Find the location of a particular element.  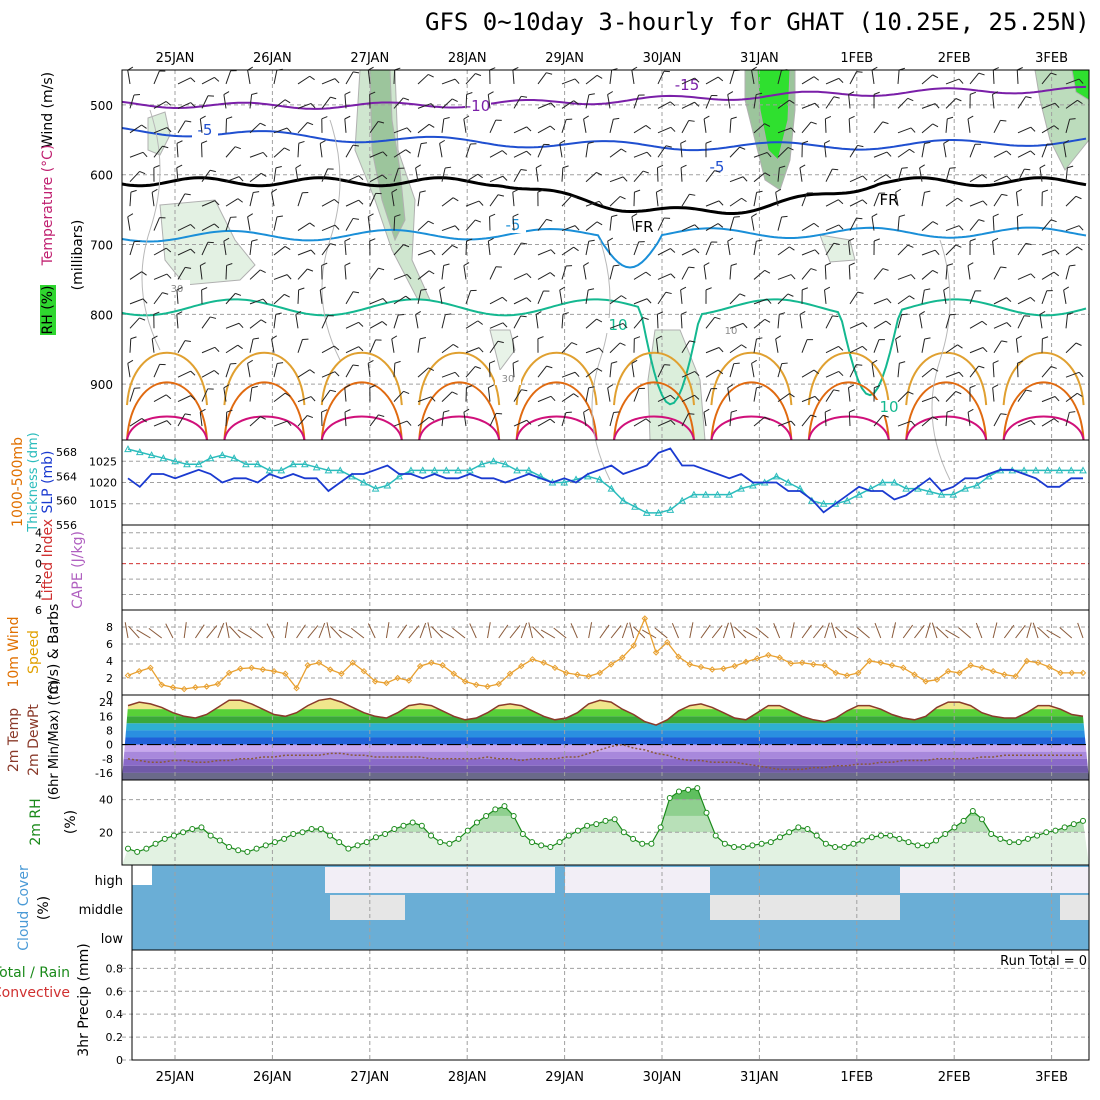

label-2m-temp: 2m Temp is located at coordinates (14, 740).